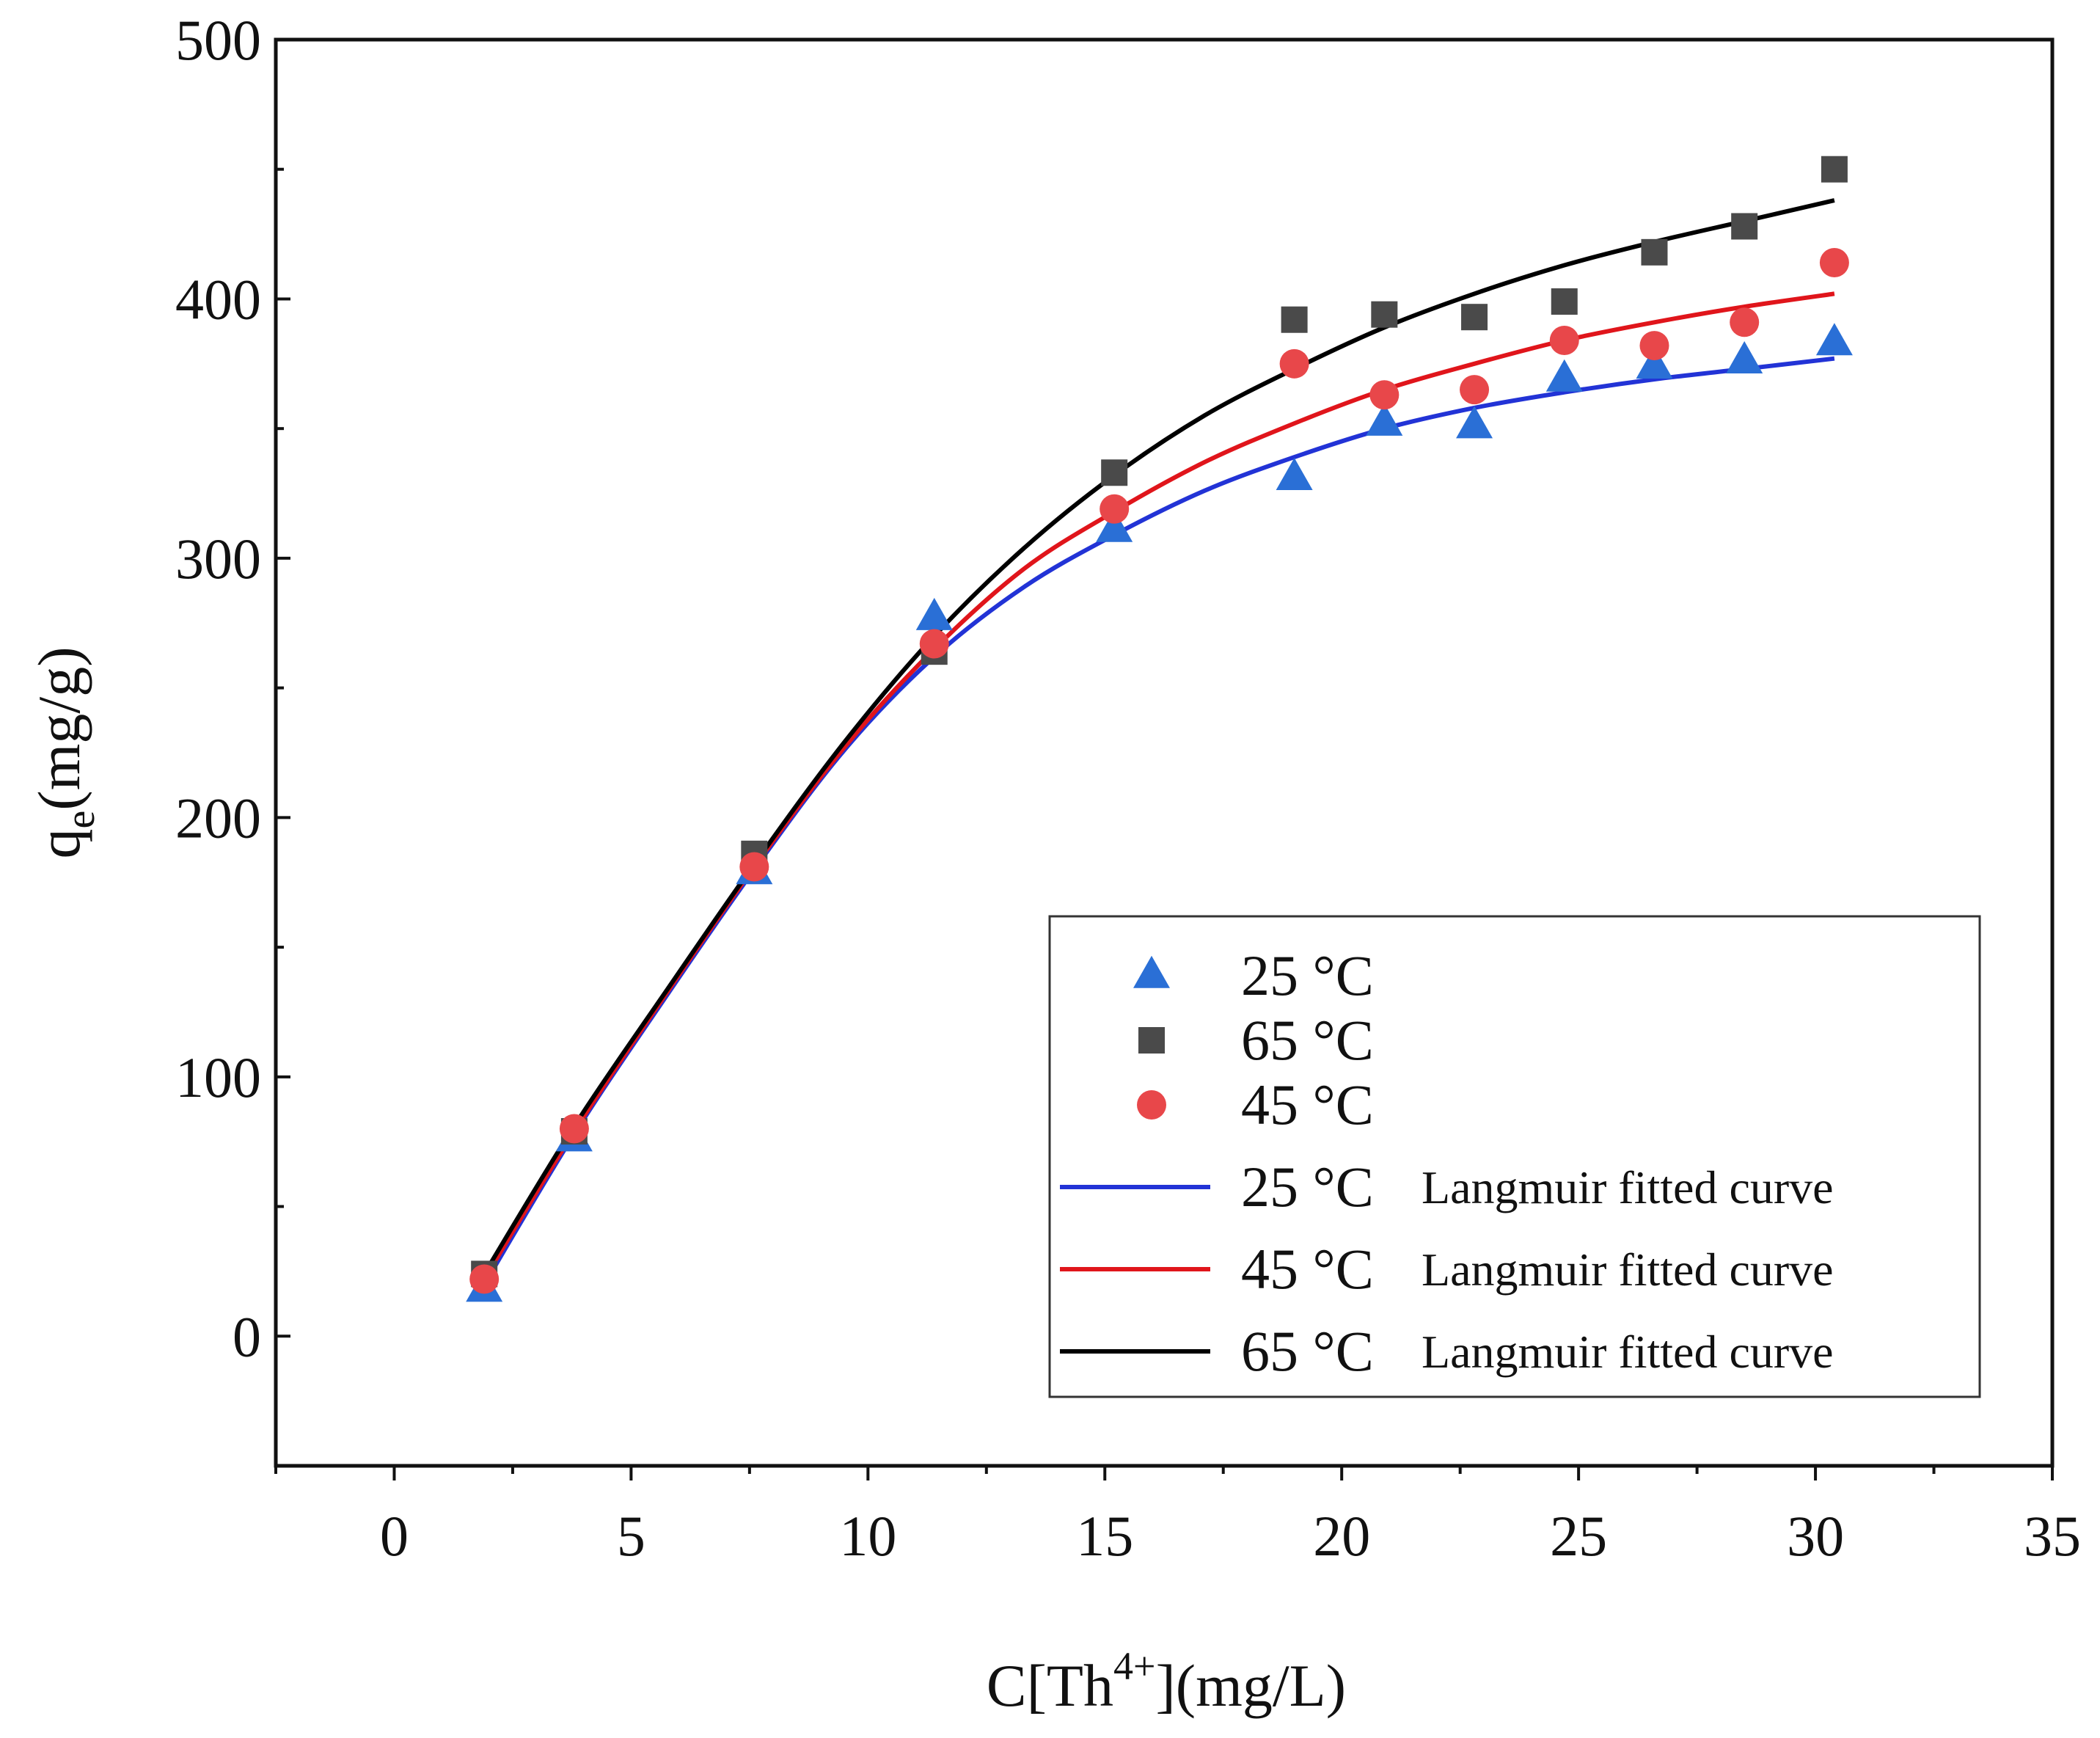 The width and height of the screenshot is (2100, 1738). What do you see at coordinates (1134, 1666) in the screenshot?
I see `x-axis-title-superscript: 4+` at bounding box center [1134, 1666].